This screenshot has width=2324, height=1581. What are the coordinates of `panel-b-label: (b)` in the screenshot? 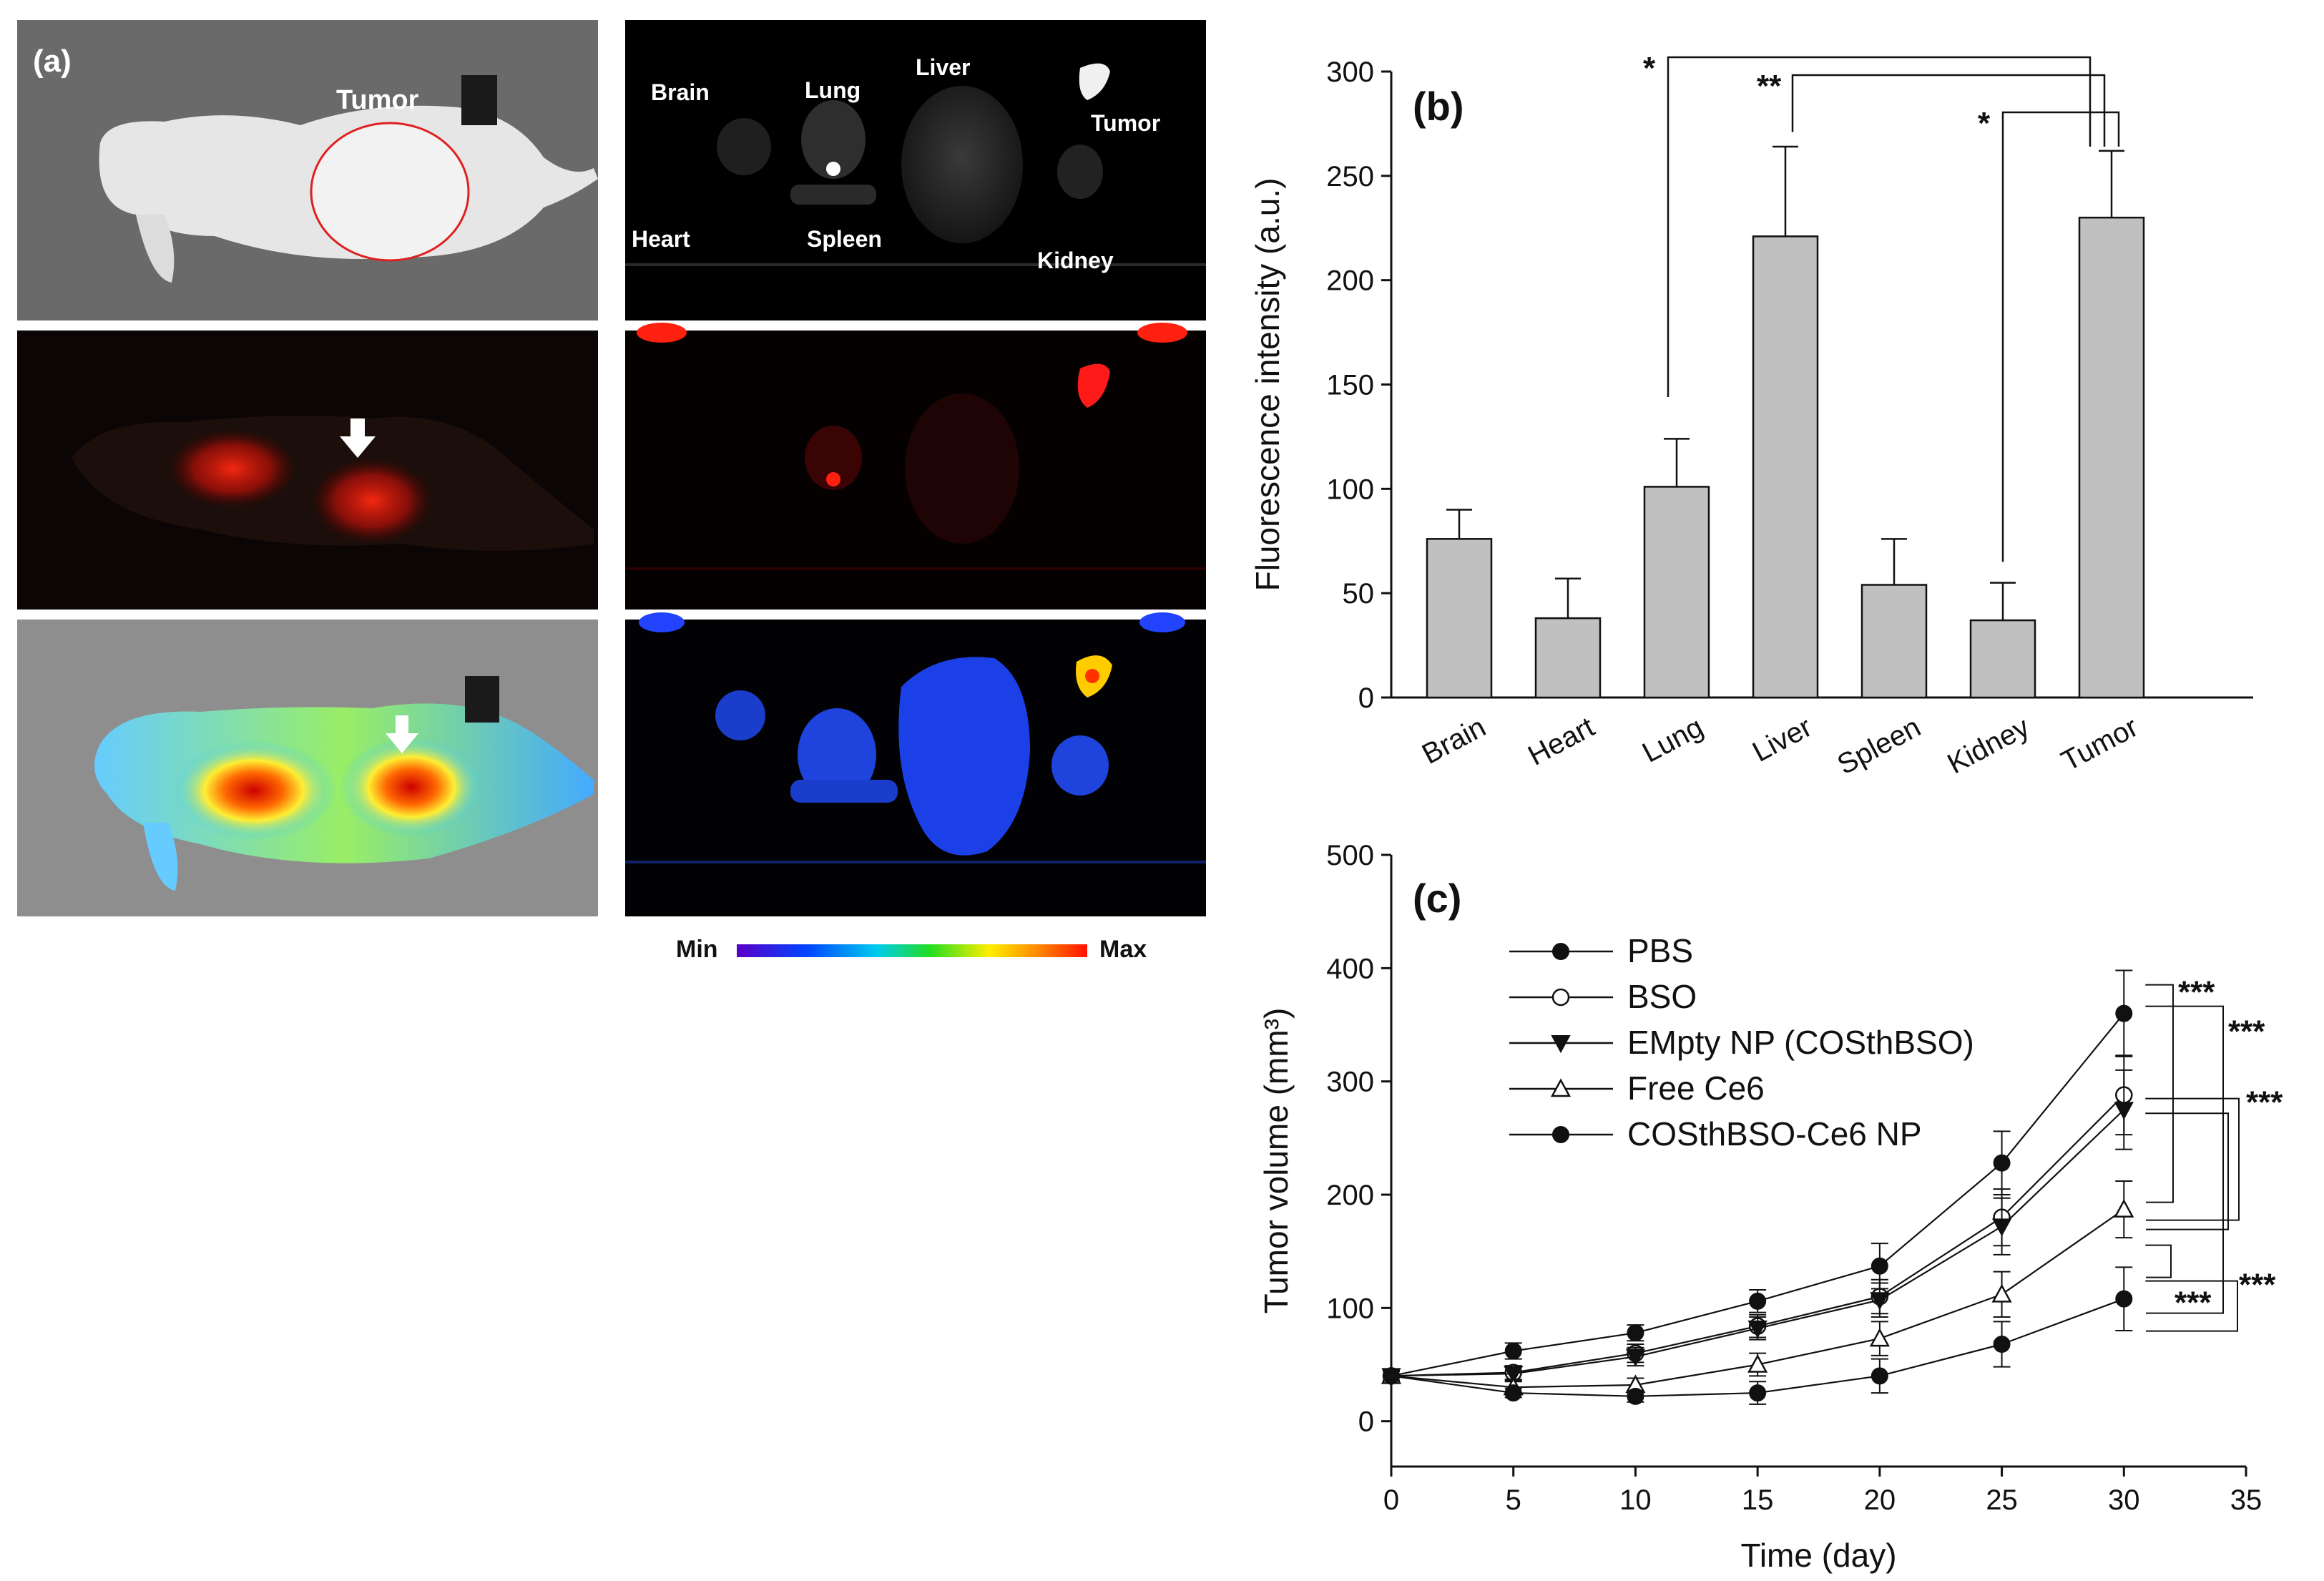 It's located at (1438, 106).